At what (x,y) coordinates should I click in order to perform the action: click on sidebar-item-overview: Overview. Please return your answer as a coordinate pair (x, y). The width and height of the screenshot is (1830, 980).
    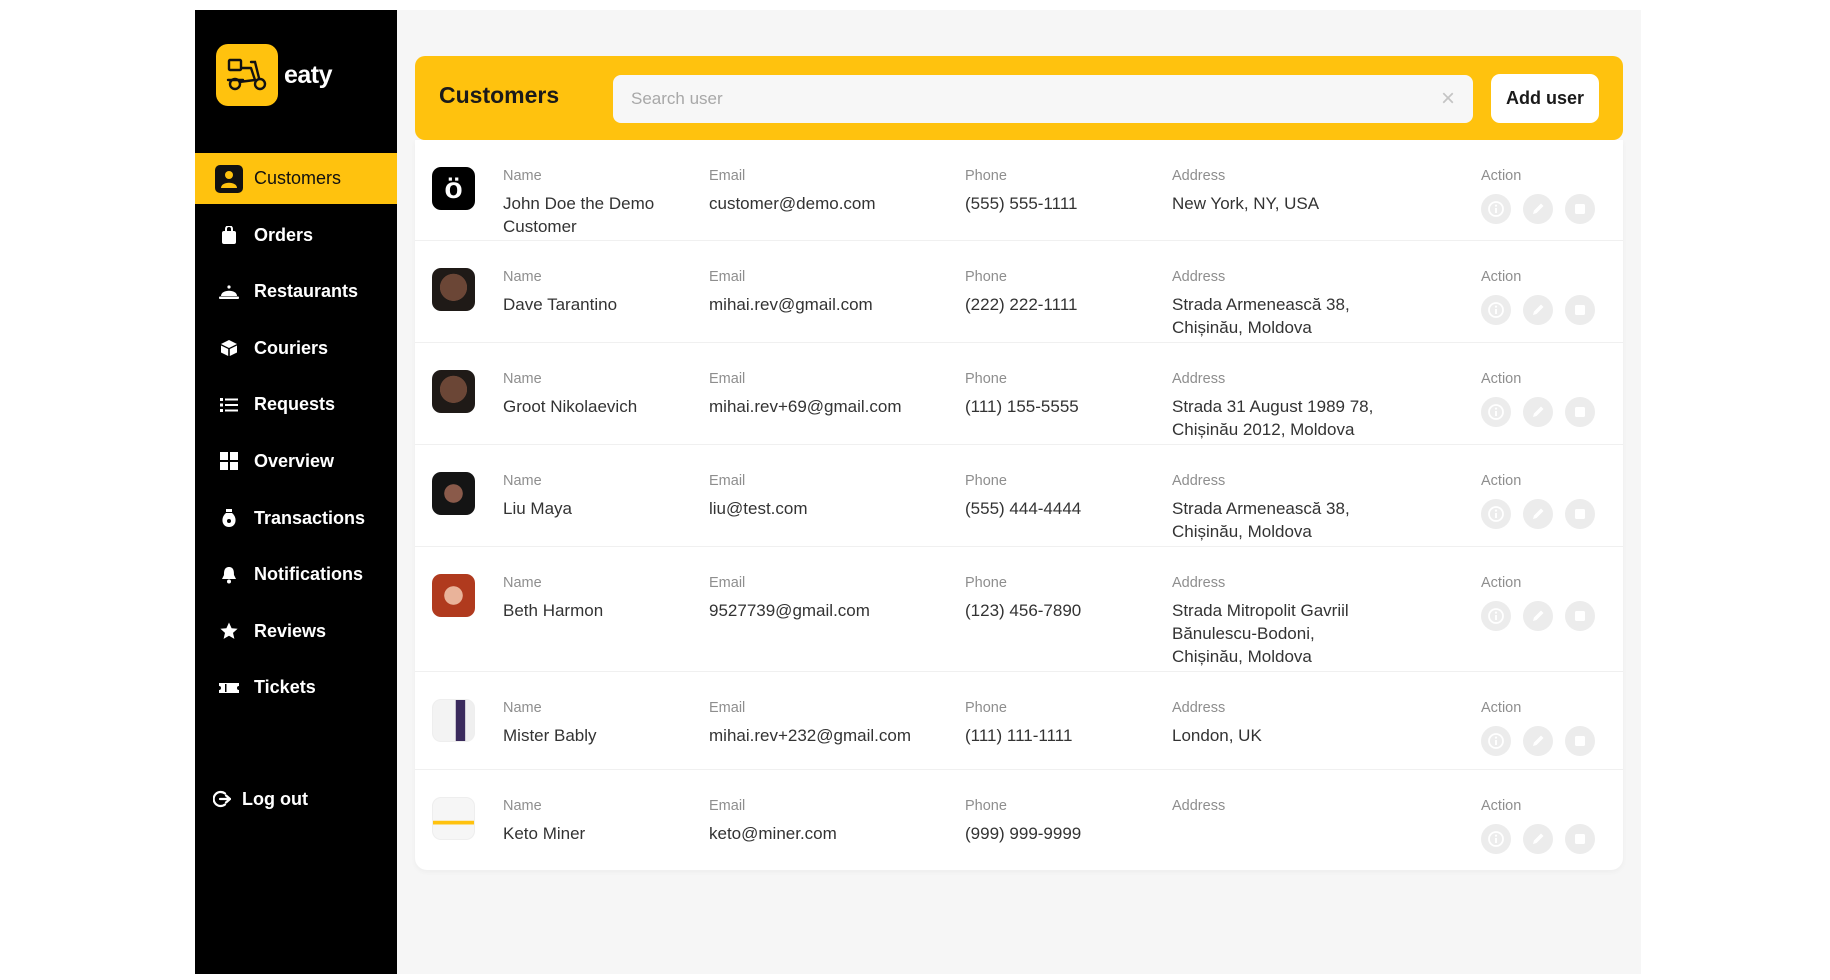
    Looking at the image, I should click on (296, 461).